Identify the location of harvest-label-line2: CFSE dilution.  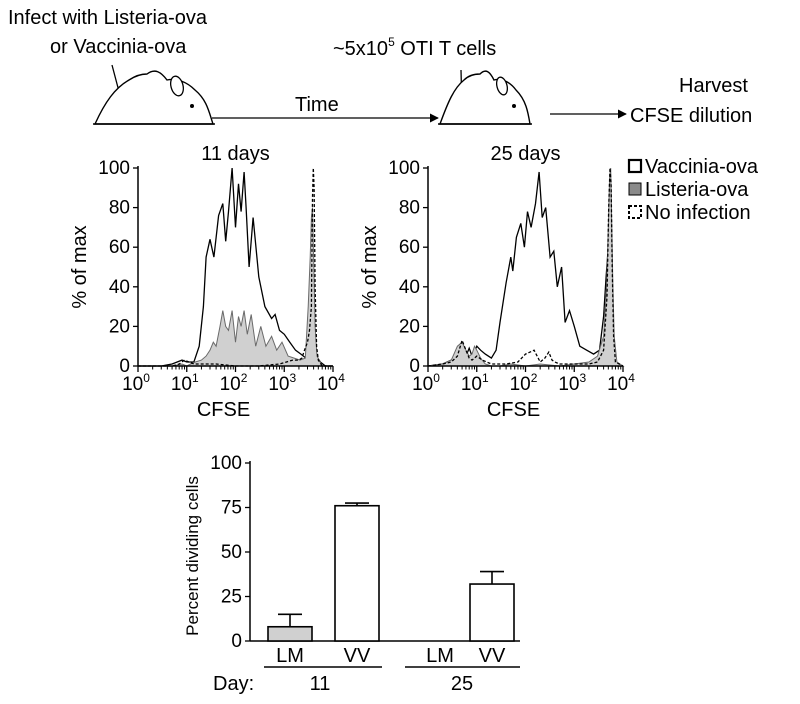
(691, 116).